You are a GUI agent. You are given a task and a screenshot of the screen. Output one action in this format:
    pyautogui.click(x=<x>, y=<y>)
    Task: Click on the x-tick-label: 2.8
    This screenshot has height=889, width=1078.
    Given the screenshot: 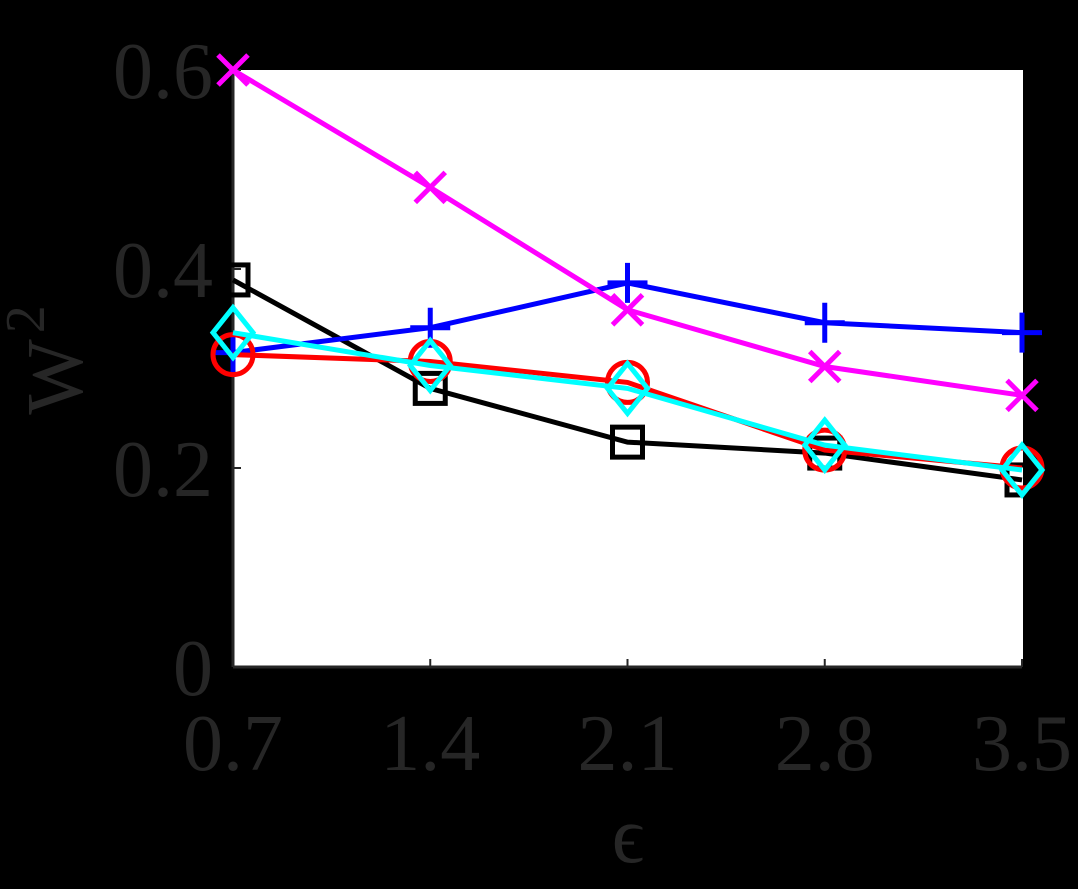 What is the action you would take?
    pyautogui.click(x=825, y=744)
    